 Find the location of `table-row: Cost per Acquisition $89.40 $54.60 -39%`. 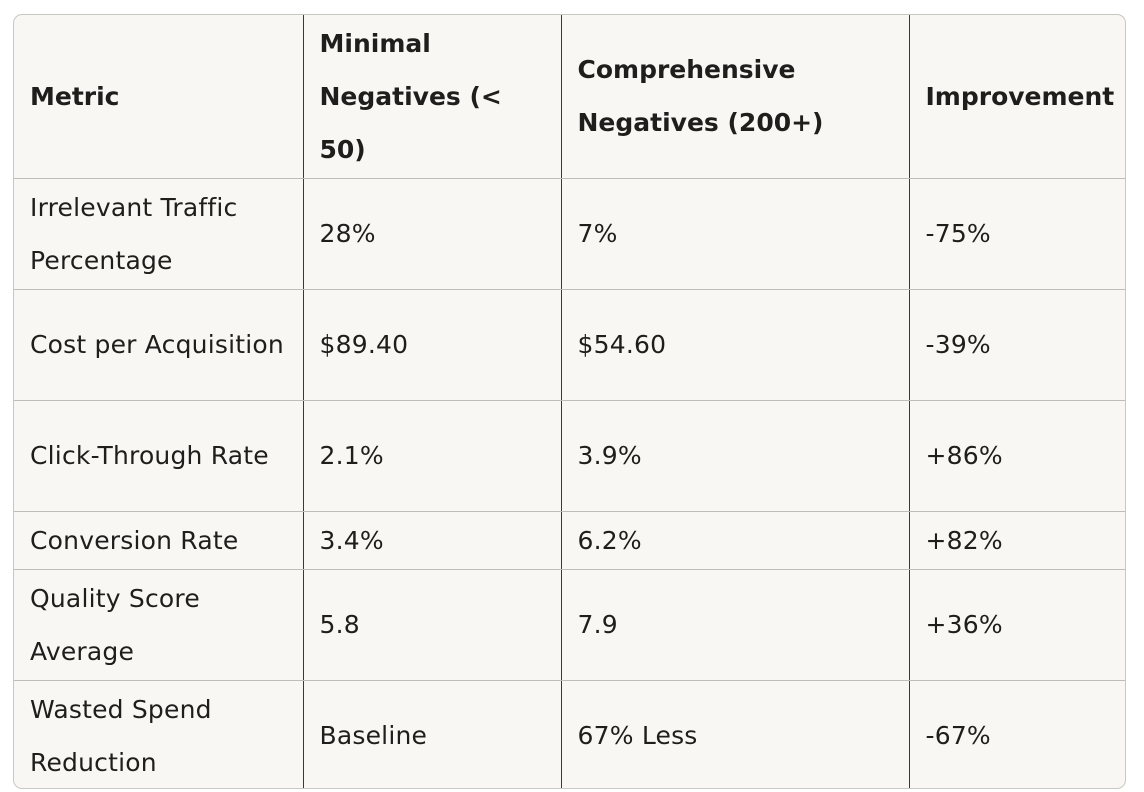

table-row: Cost per Acquisition $89.40 $54.60 -39% is located at coordinates (569, 345).